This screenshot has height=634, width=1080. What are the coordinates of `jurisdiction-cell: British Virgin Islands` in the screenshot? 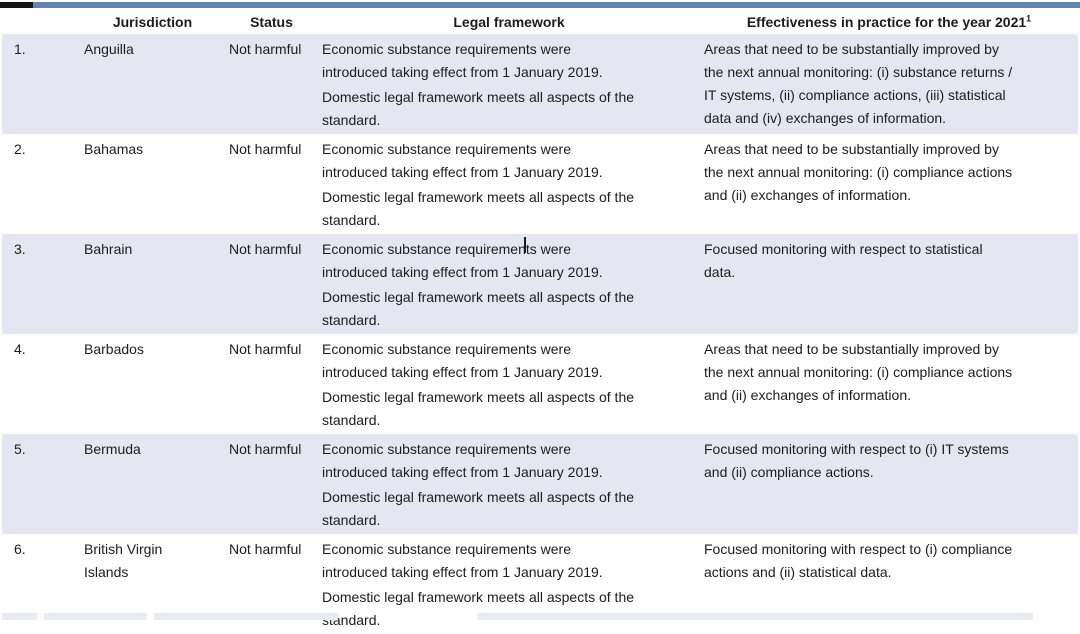 It's located at (123, 560).